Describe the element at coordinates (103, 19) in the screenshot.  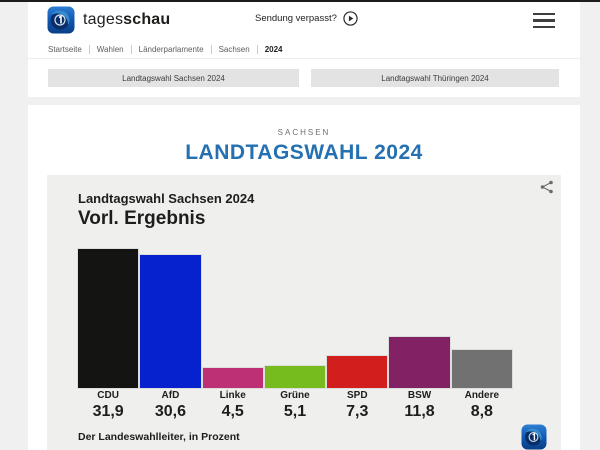
I see `brand-regular: tages` at that location.